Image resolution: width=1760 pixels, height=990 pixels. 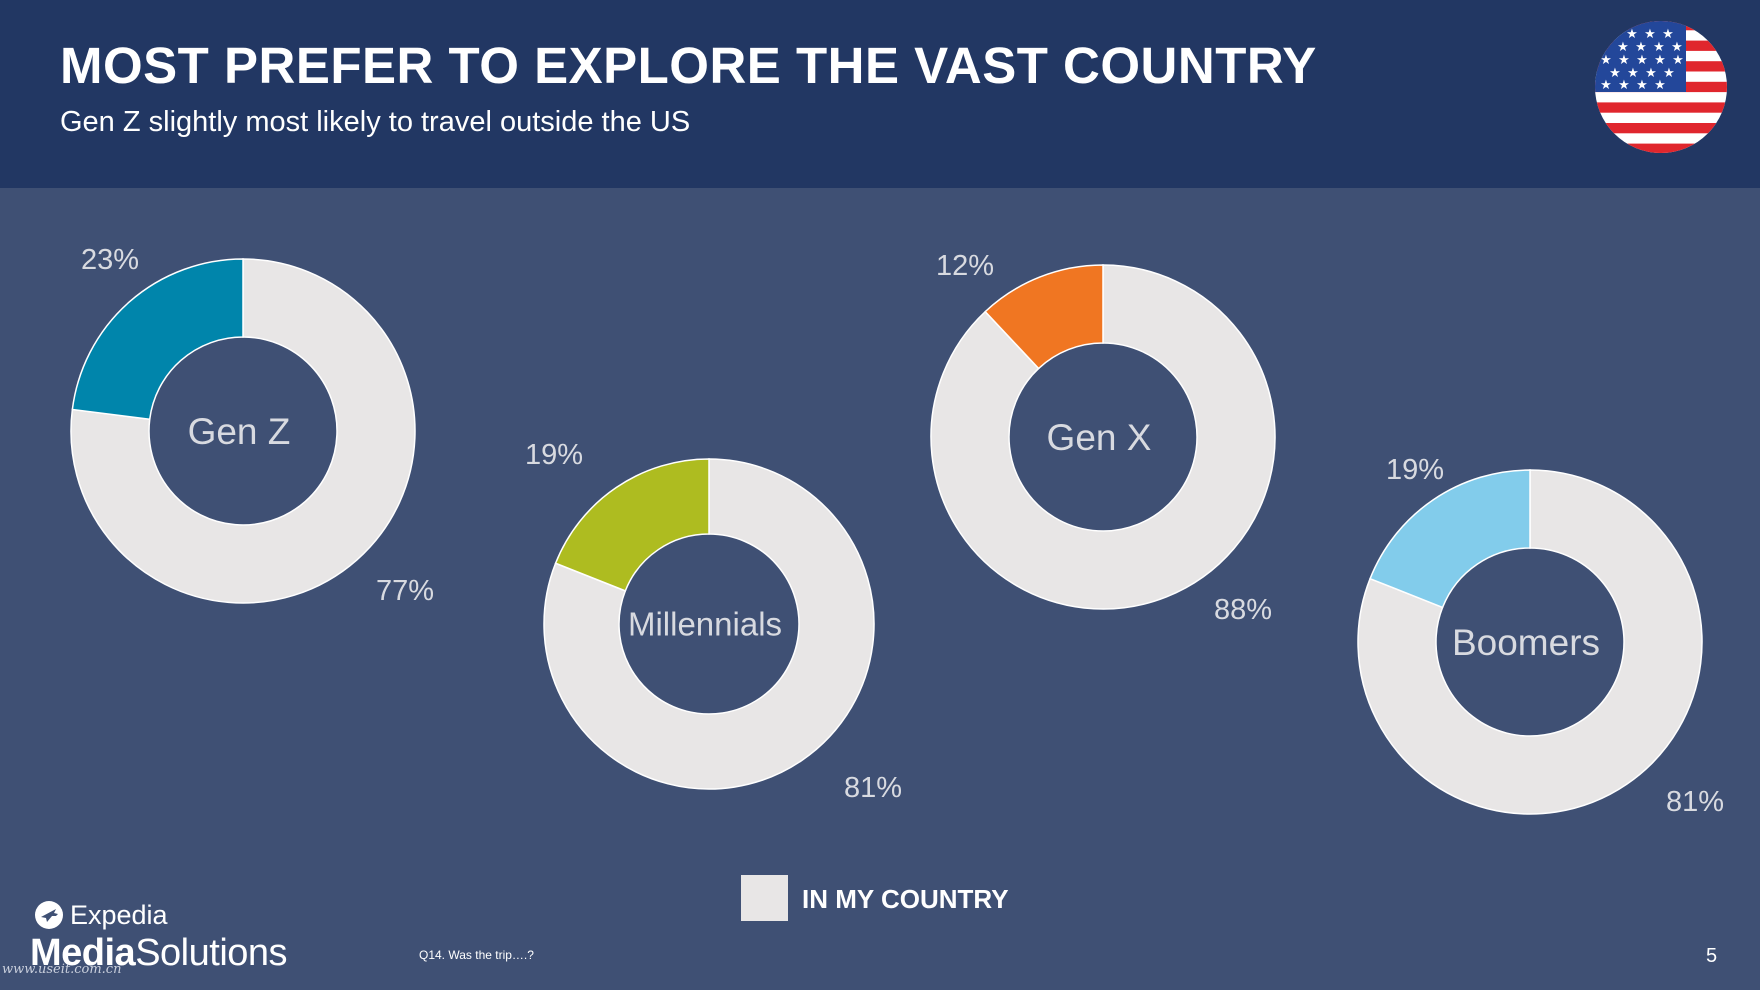 What do you see at coordinates (688, 65) in the screenshot?
I see `page-title: MOST PREFER TO EXPLORE THE VAST COUNTRY` at bounding box center [688, 65].